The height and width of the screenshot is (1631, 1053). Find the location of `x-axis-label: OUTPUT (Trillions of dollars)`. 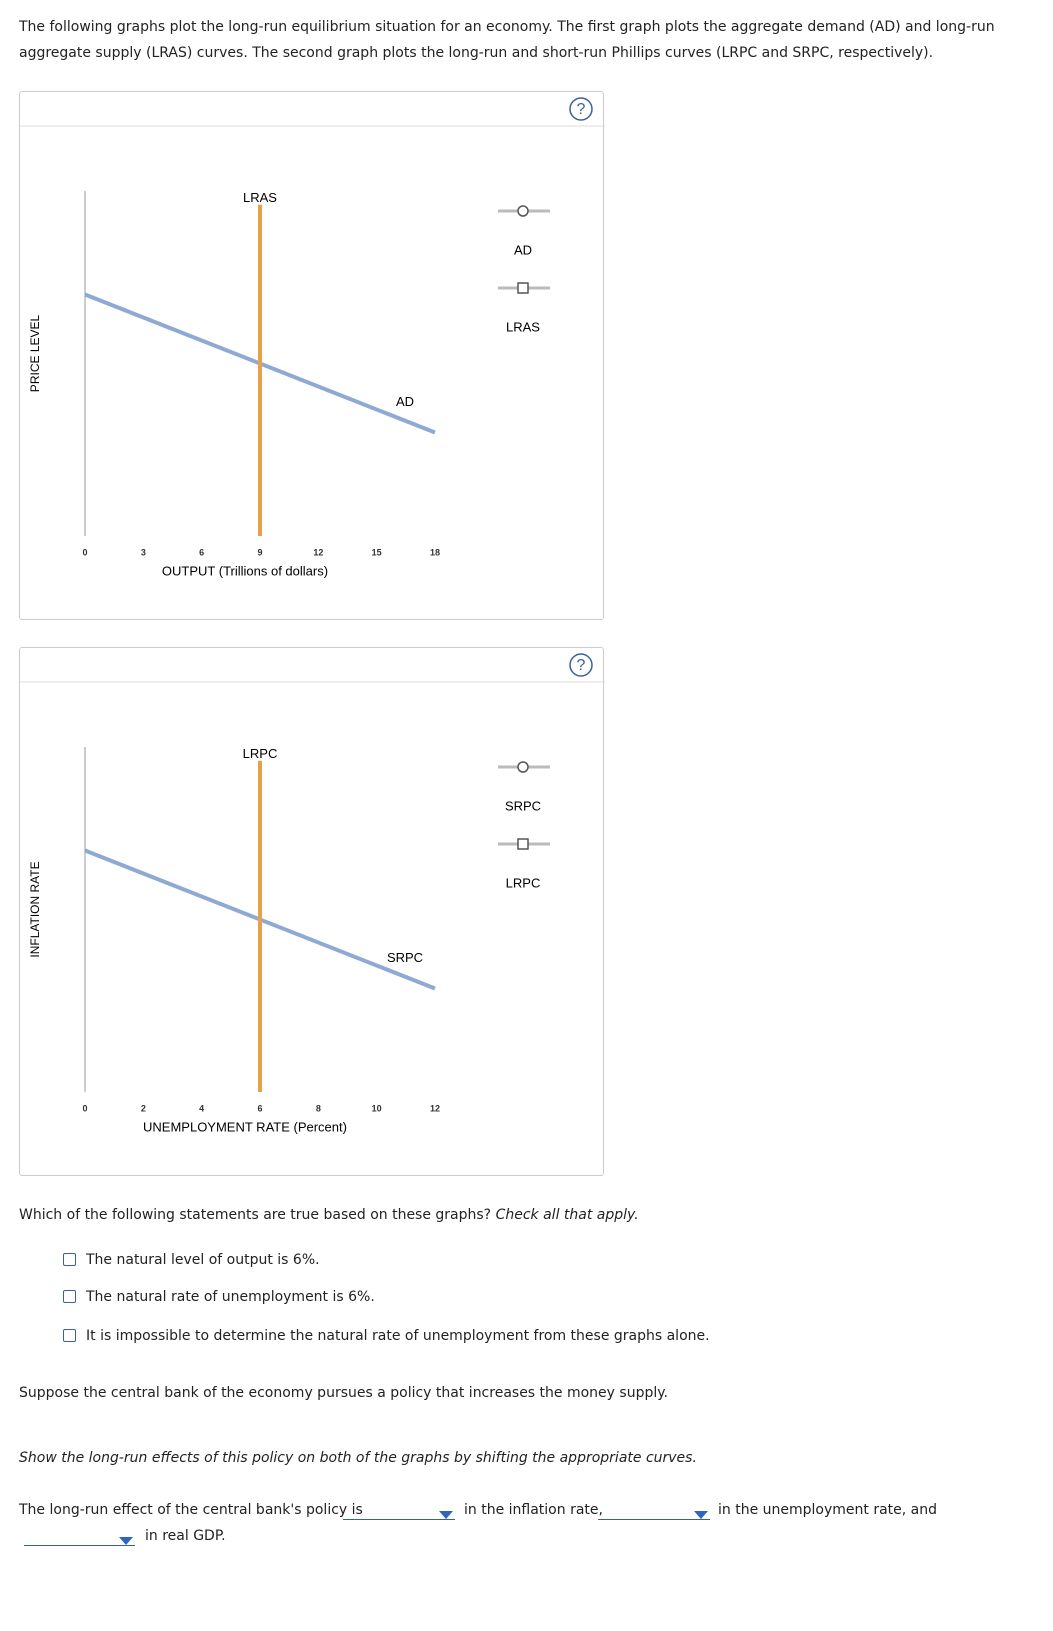

x-axis-label: OUTPUT (Trillions of dollars) is located at coordinates (245, 570).